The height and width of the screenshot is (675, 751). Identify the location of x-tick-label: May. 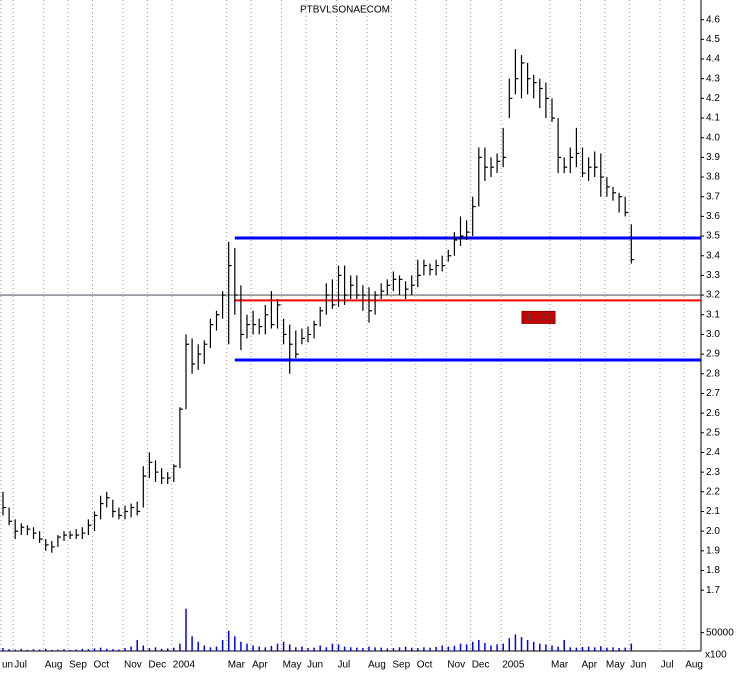
(292, 665).